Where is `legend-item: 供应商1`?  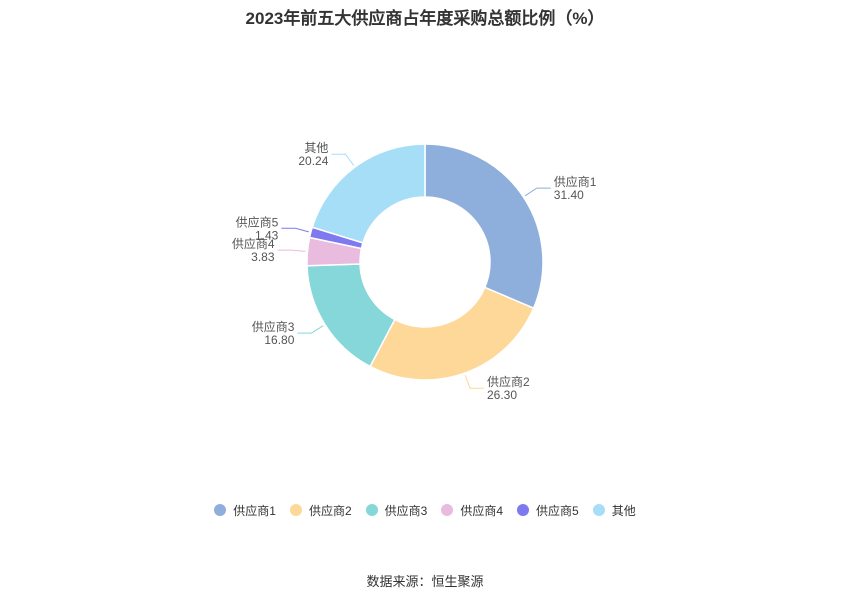
legend-item: 供应商1 is located at coordinates (245, 510).